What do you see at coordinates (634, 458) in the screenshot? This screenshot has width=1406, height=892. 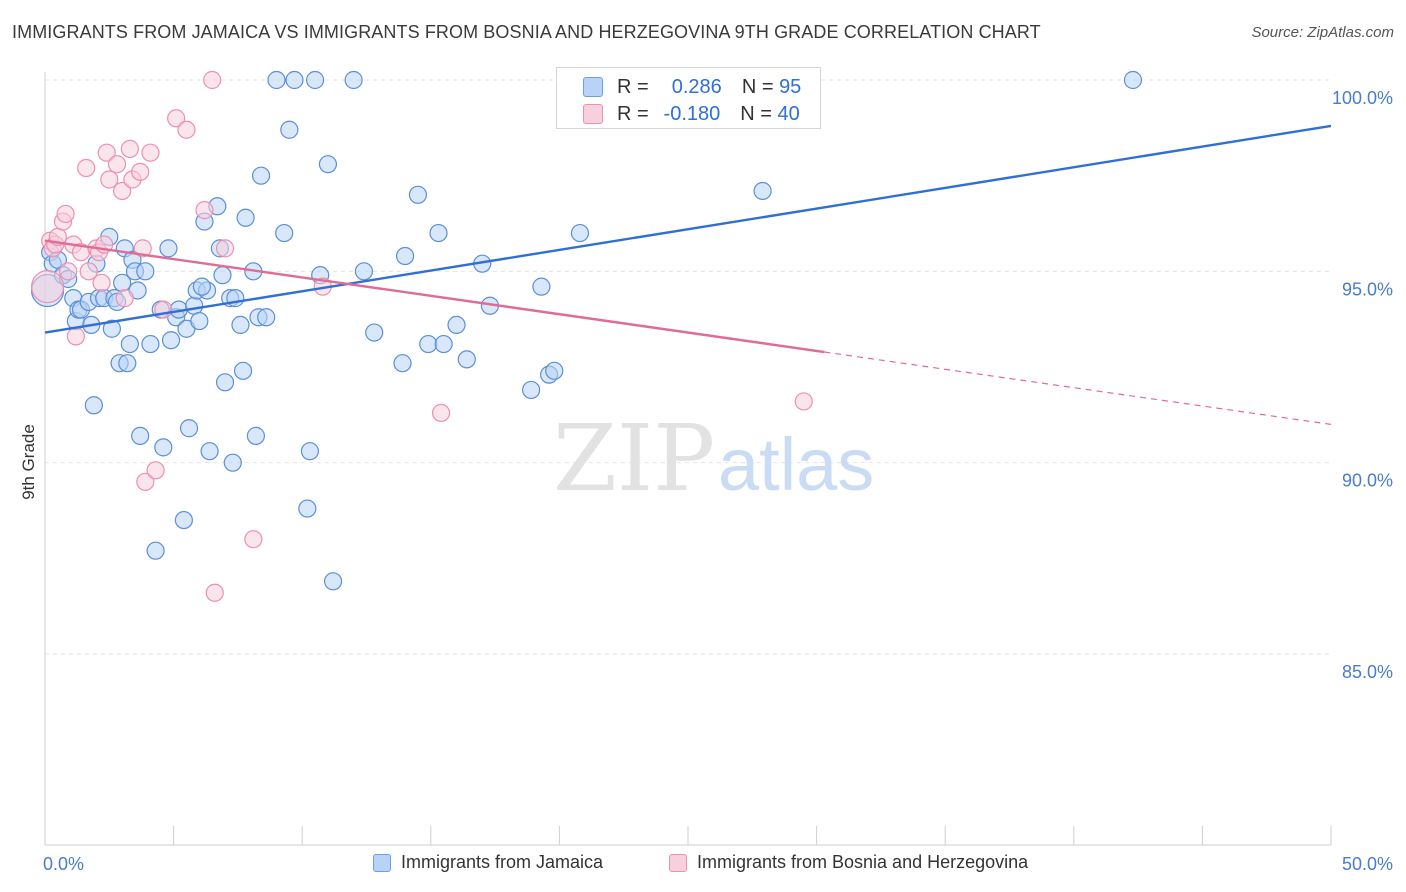 I see `watermark-zip: ZIP` at bounding box center [634, 458].